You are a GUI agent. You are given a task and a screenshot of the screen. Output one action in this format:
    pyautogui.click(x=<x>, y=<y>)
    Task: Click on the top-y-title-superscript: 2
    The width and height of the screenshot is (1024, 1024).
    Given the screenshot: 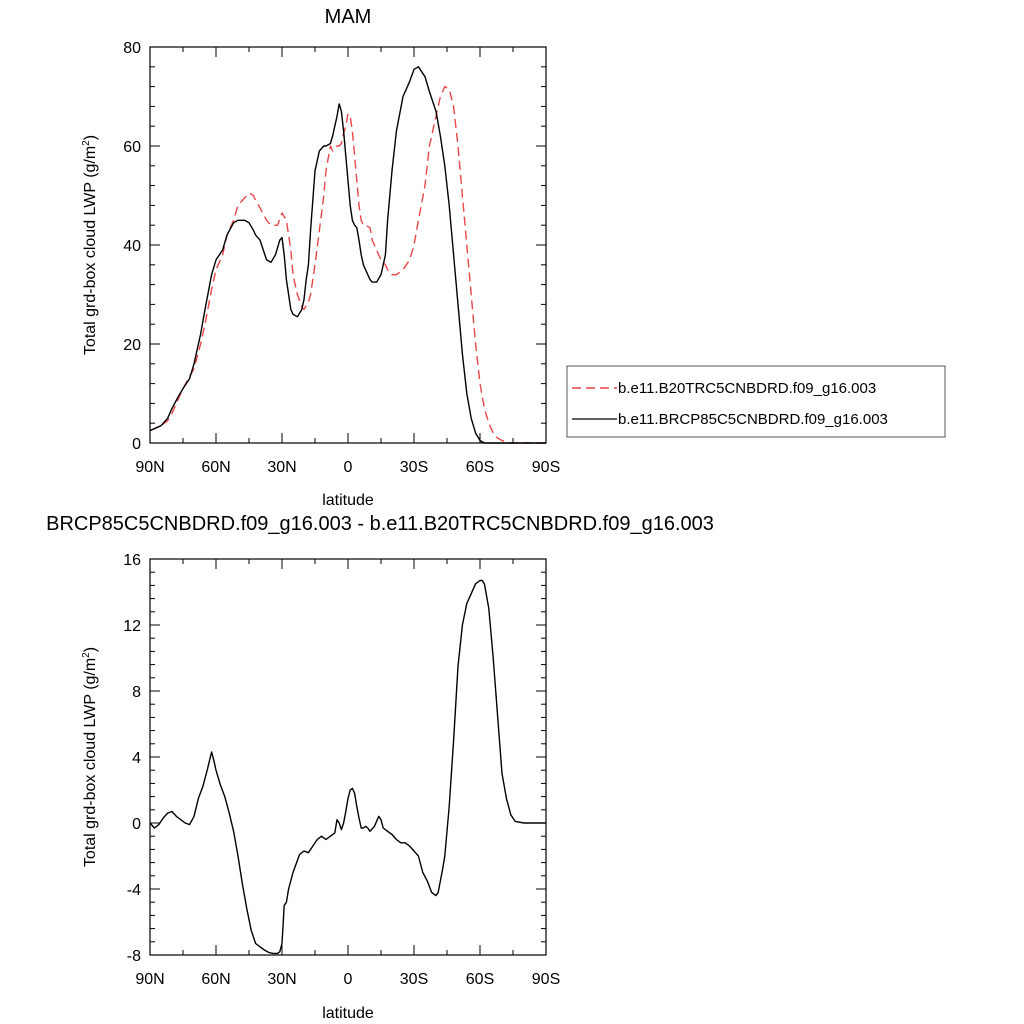 What is the action you would take?
    pyautogui.click(x=86, y=143)
    